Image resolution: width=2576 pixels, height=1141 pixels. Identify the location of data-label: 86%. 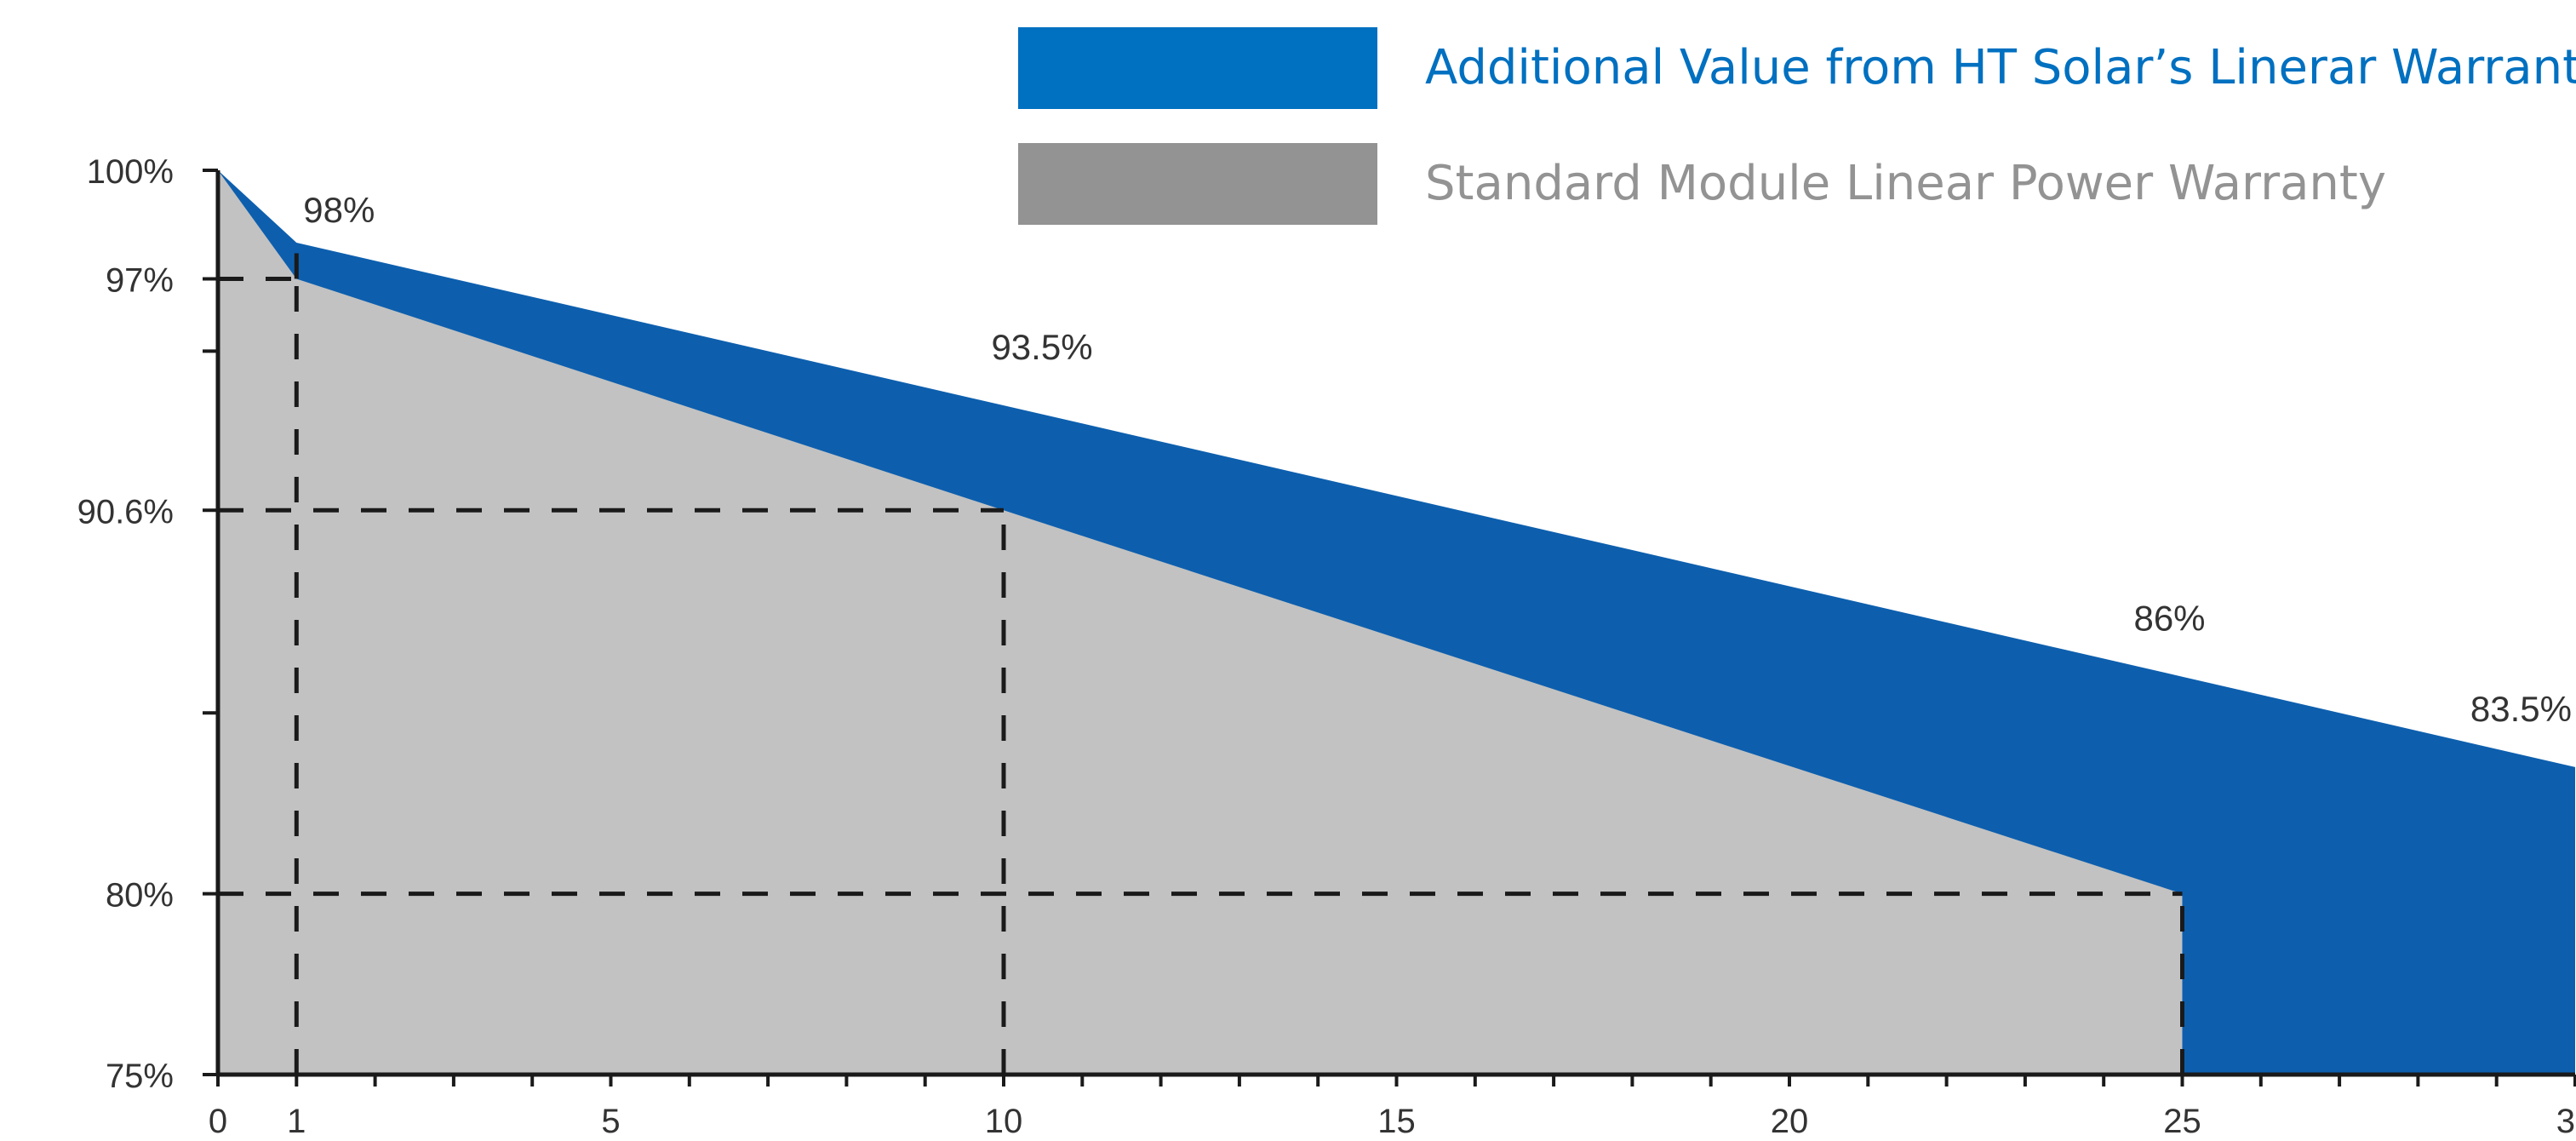
(2169, 619).